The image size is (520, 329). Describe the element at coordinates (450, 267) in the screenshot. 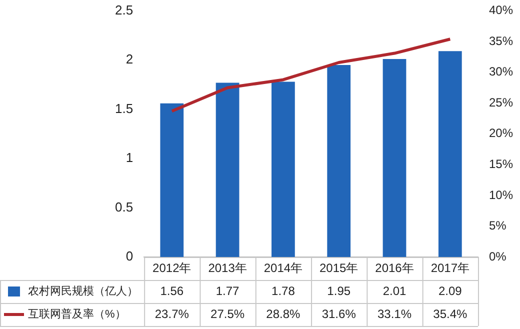

I see `x-tick-label: 2017年` at that location.